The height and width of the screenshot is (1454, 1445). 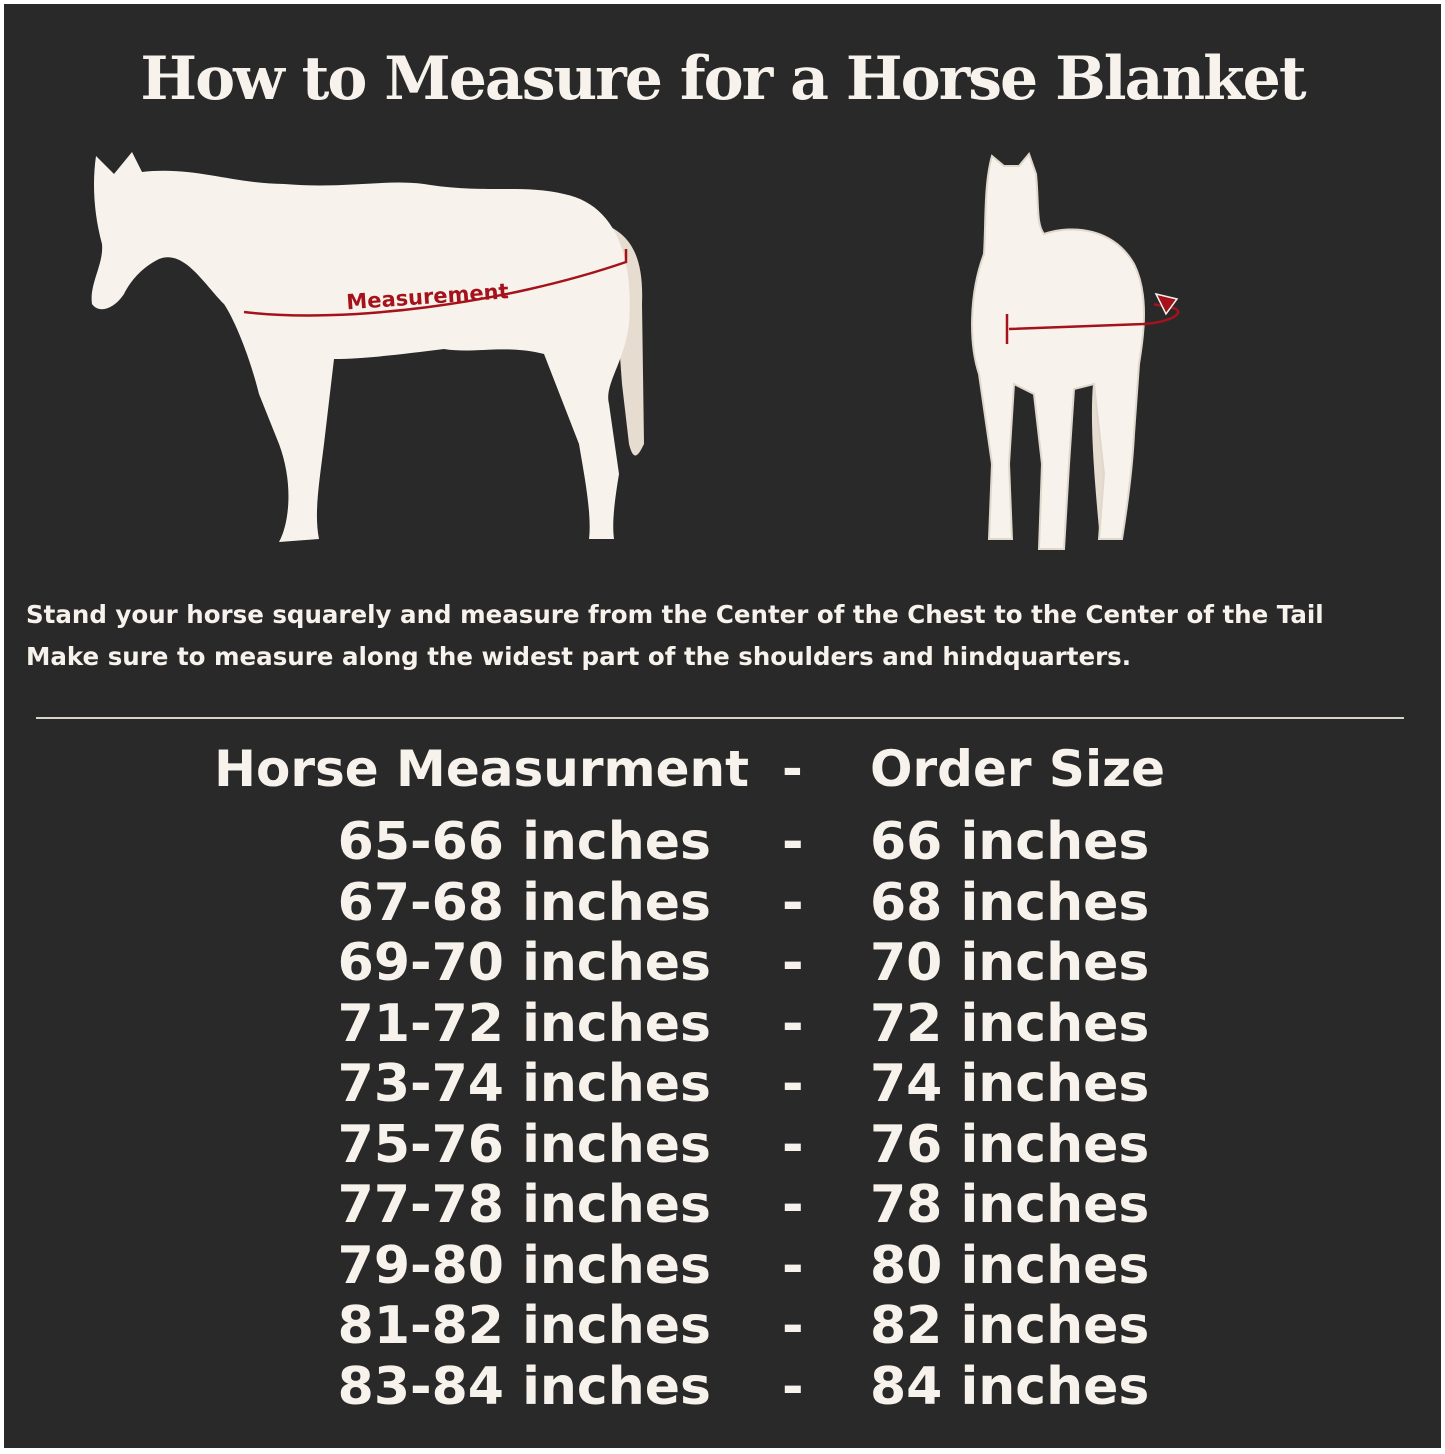 What do you see at coordinates (1010, 1084) in the screenshot?
I see `order-size-cell: 74 inches` at bounding box center [1010, 1084].